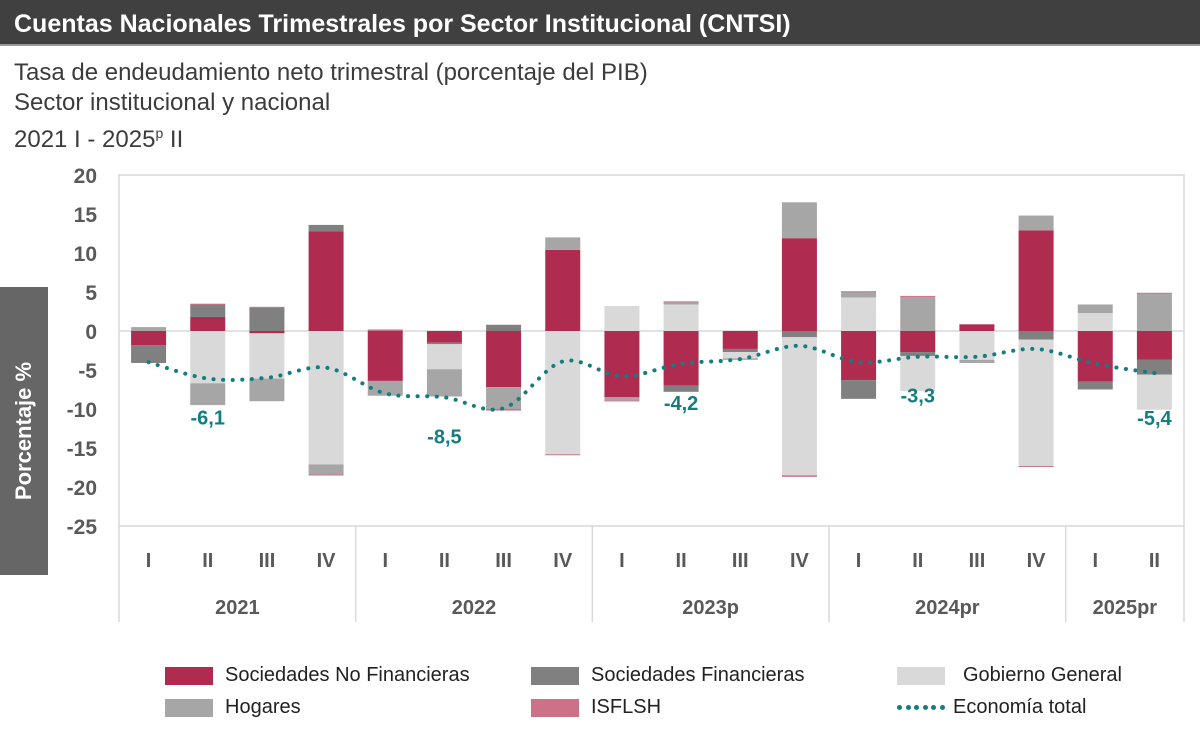 Image resolution: width=1200 pixels, height=752 pixels. What do you see at coordinates (1125, 608) in the screenshot?
I see `year-group-label: 2025pr` at bounding box center [1125, 608].